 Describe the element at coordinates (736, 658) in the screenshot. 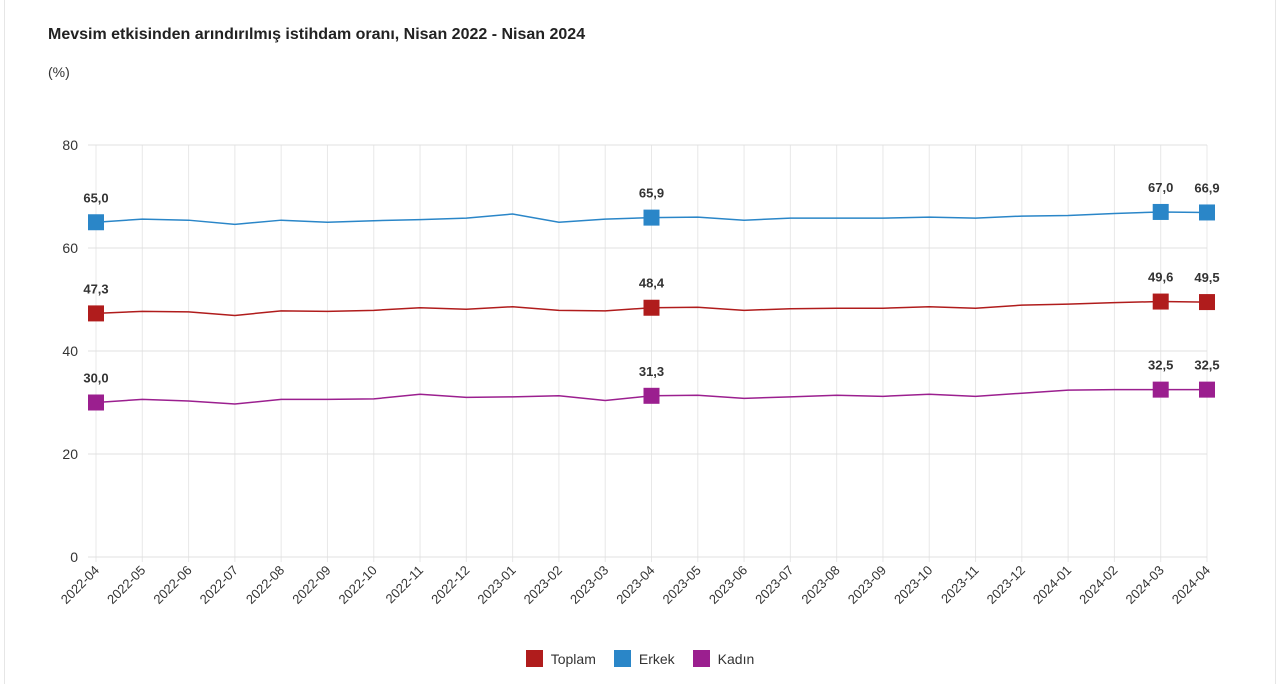

I see `legend-label: Kadın` at that location.